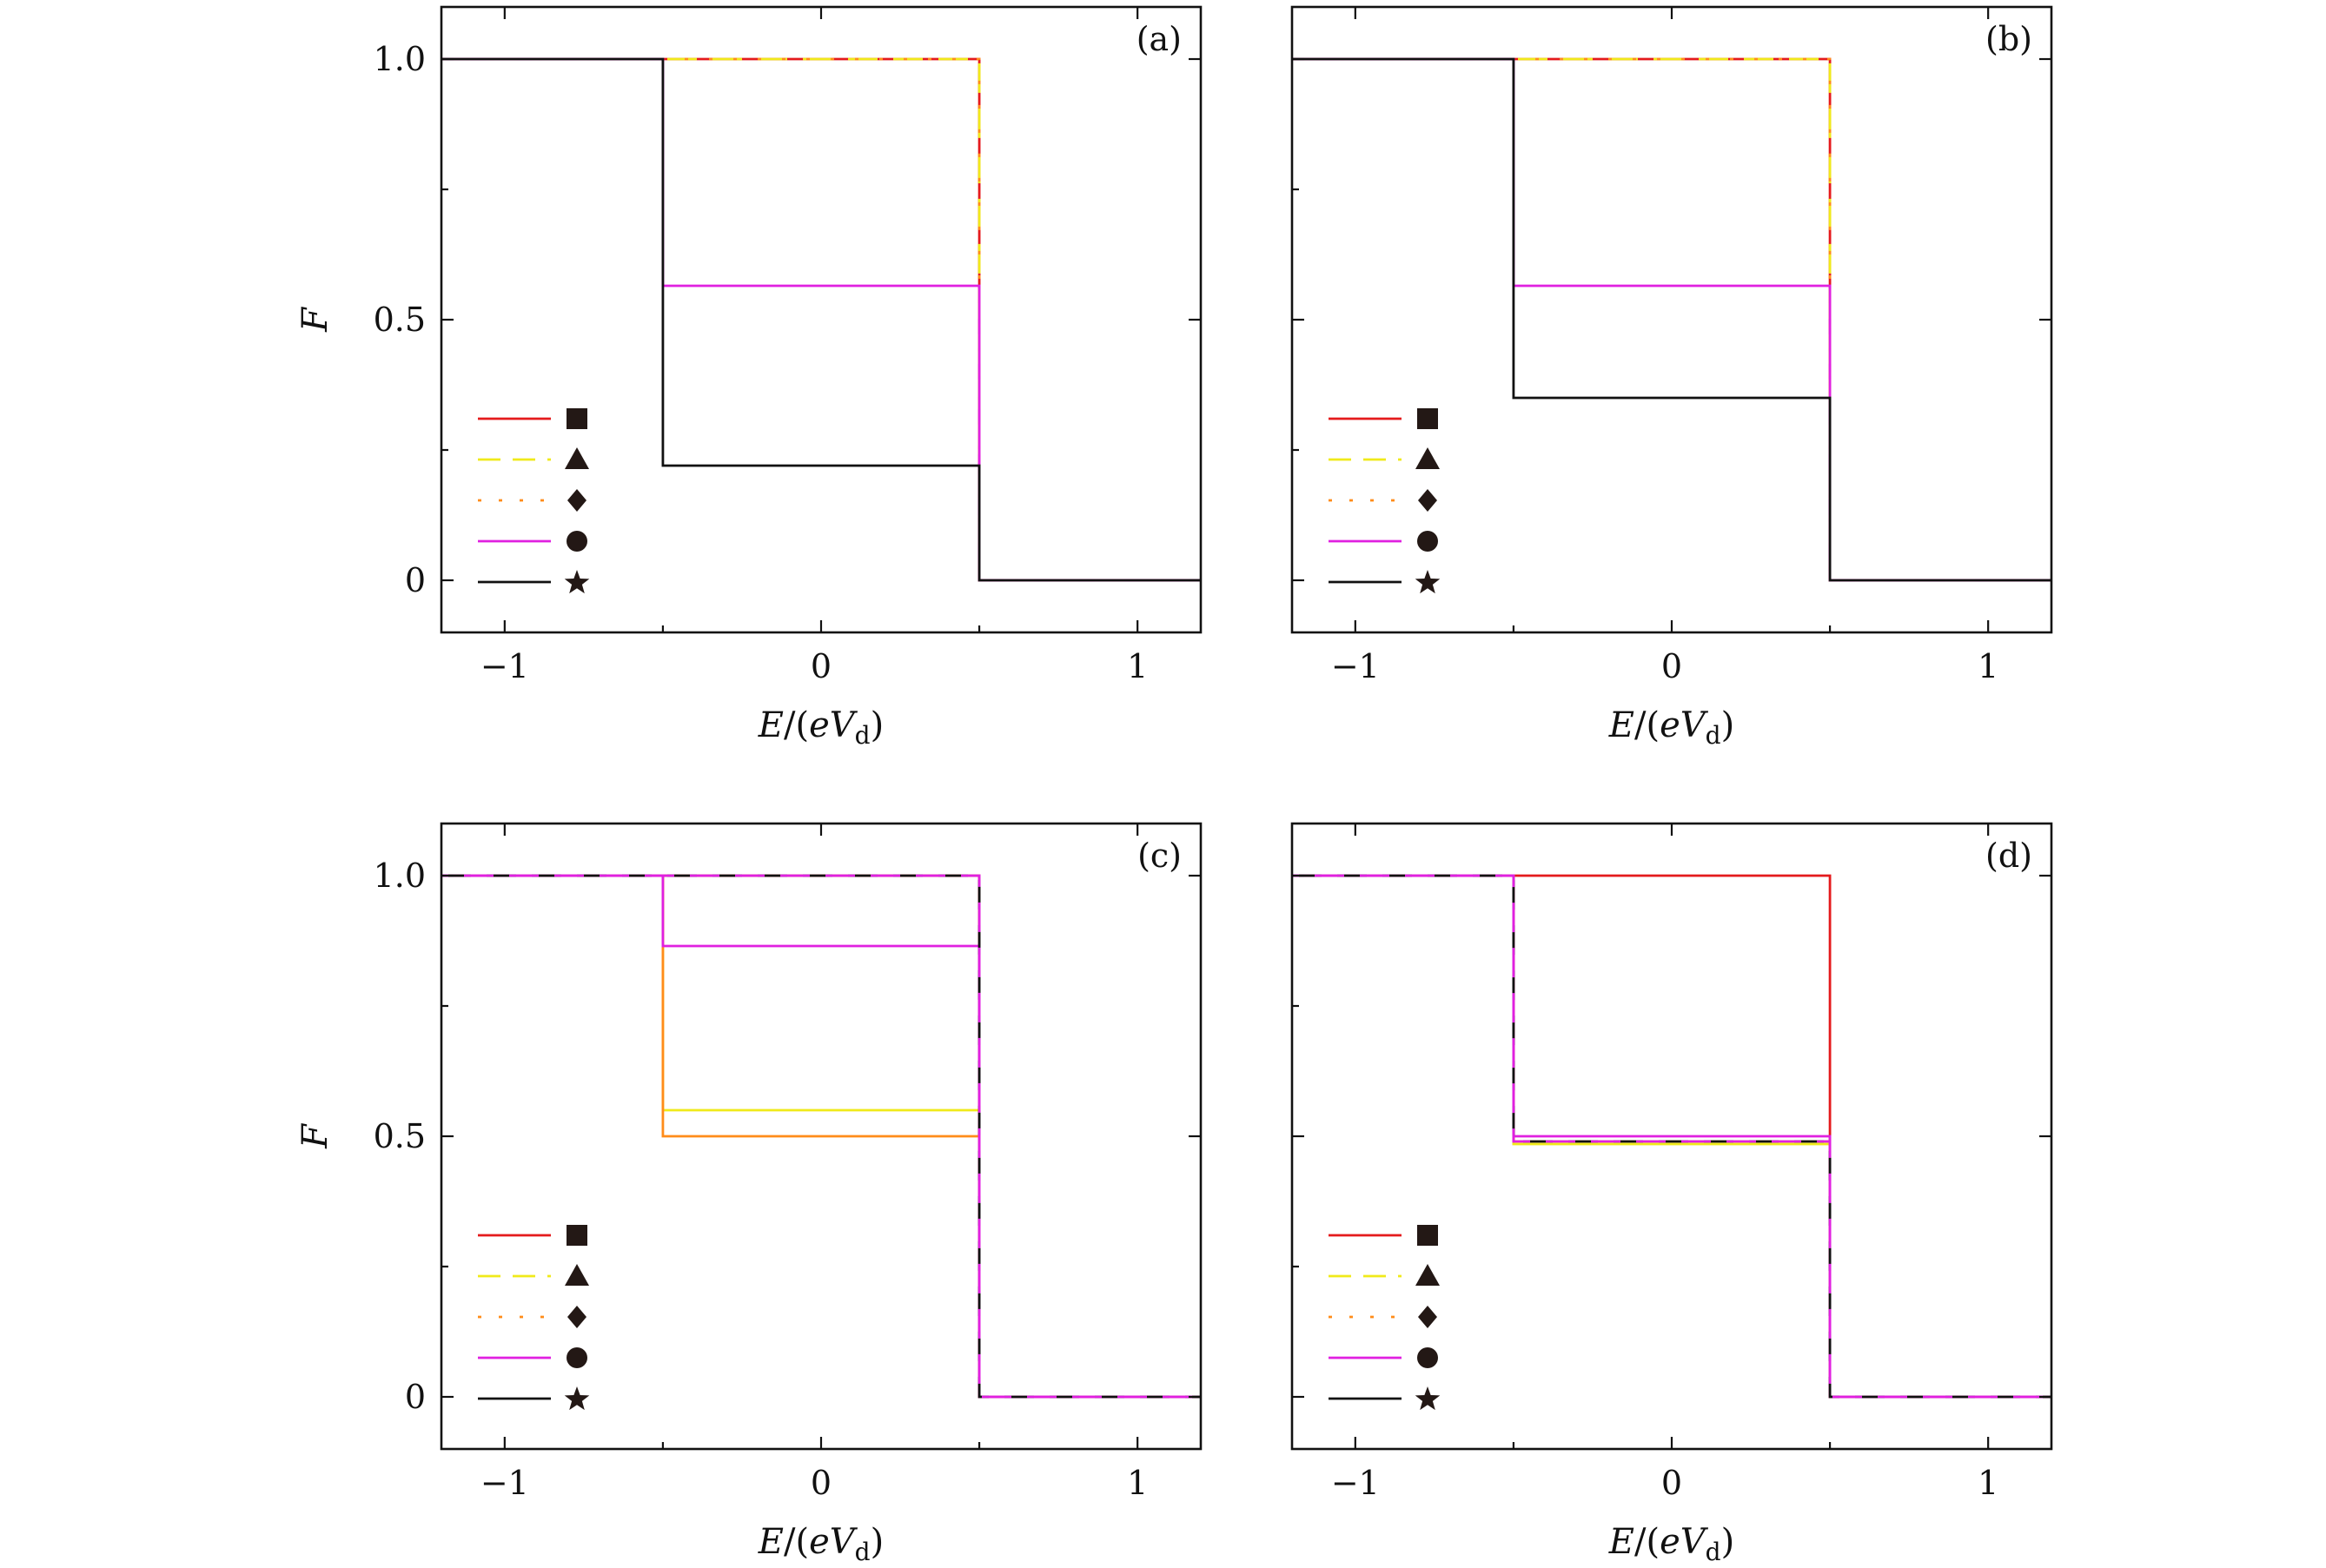  Describe the element at coordinates (1160, 856) in the screenshot. I see `panel-label: (c)` at that location.